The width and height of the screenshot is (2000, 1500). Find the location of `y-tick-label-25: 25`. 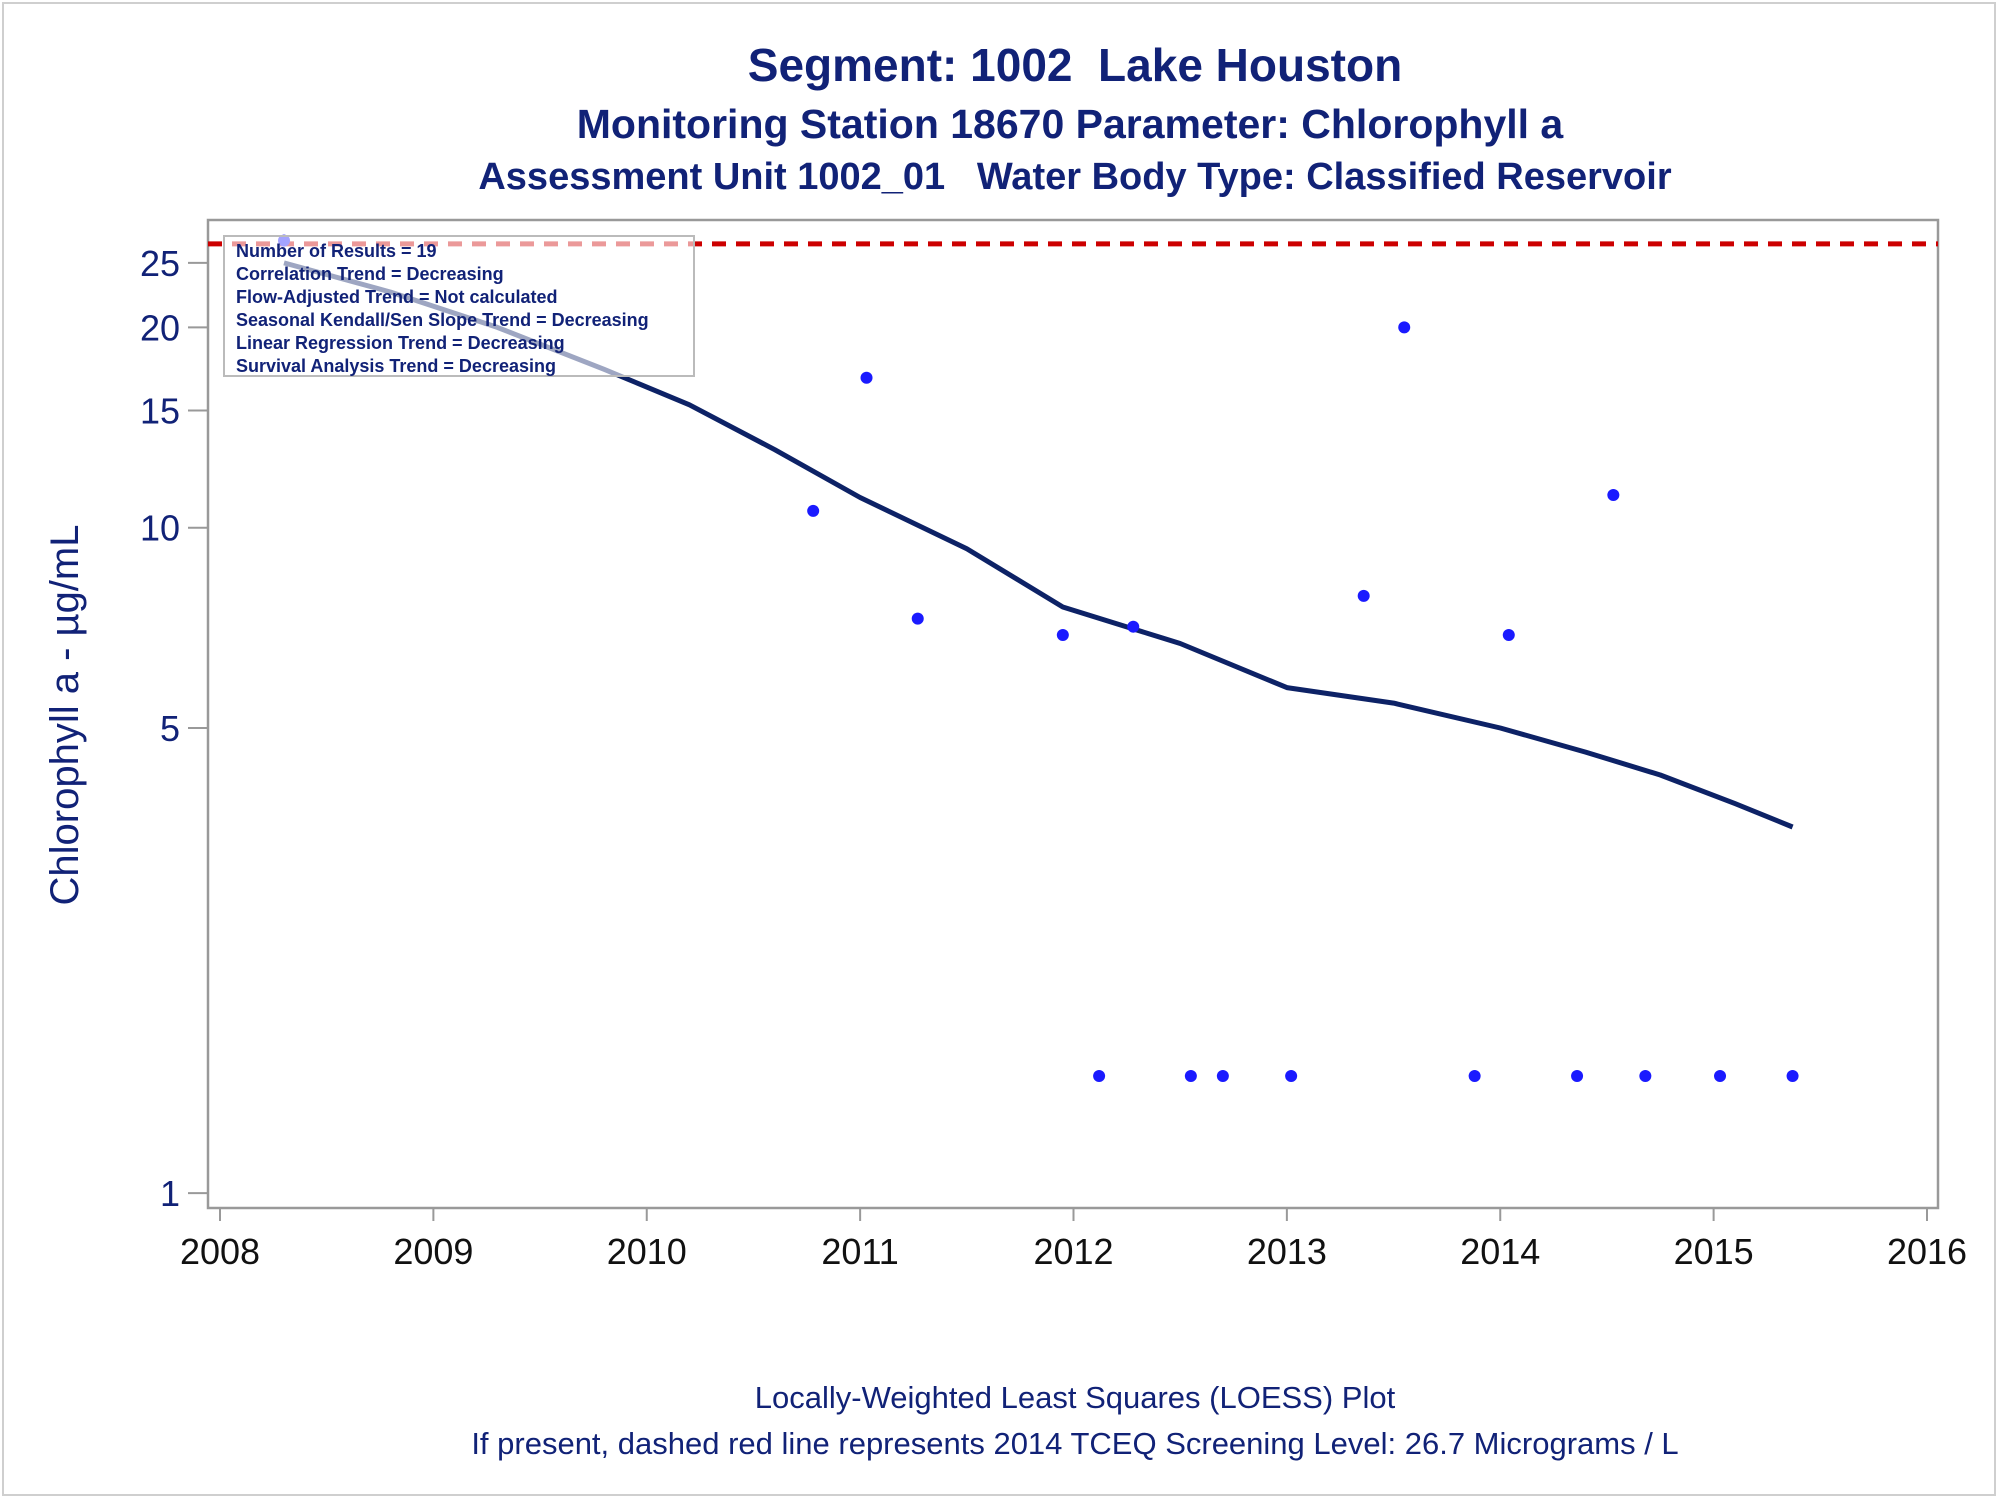

y-tick-label-25: 25 is located at coordinates (160, 263).